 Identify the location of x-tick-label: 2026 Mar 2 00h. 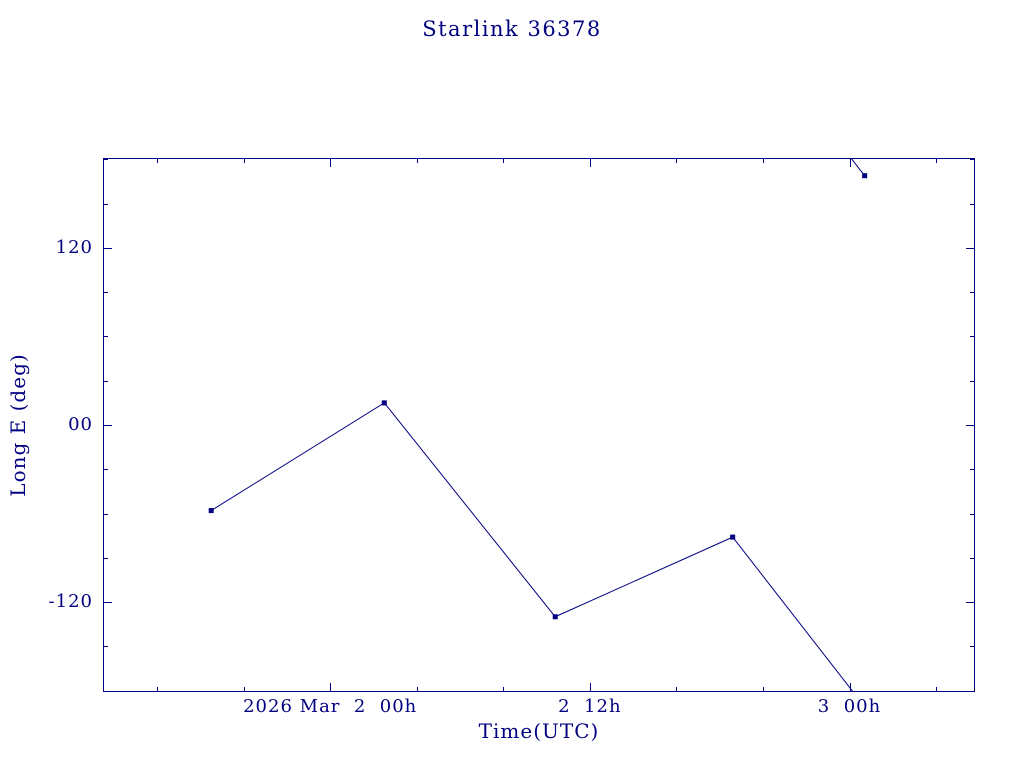
(330, 706).